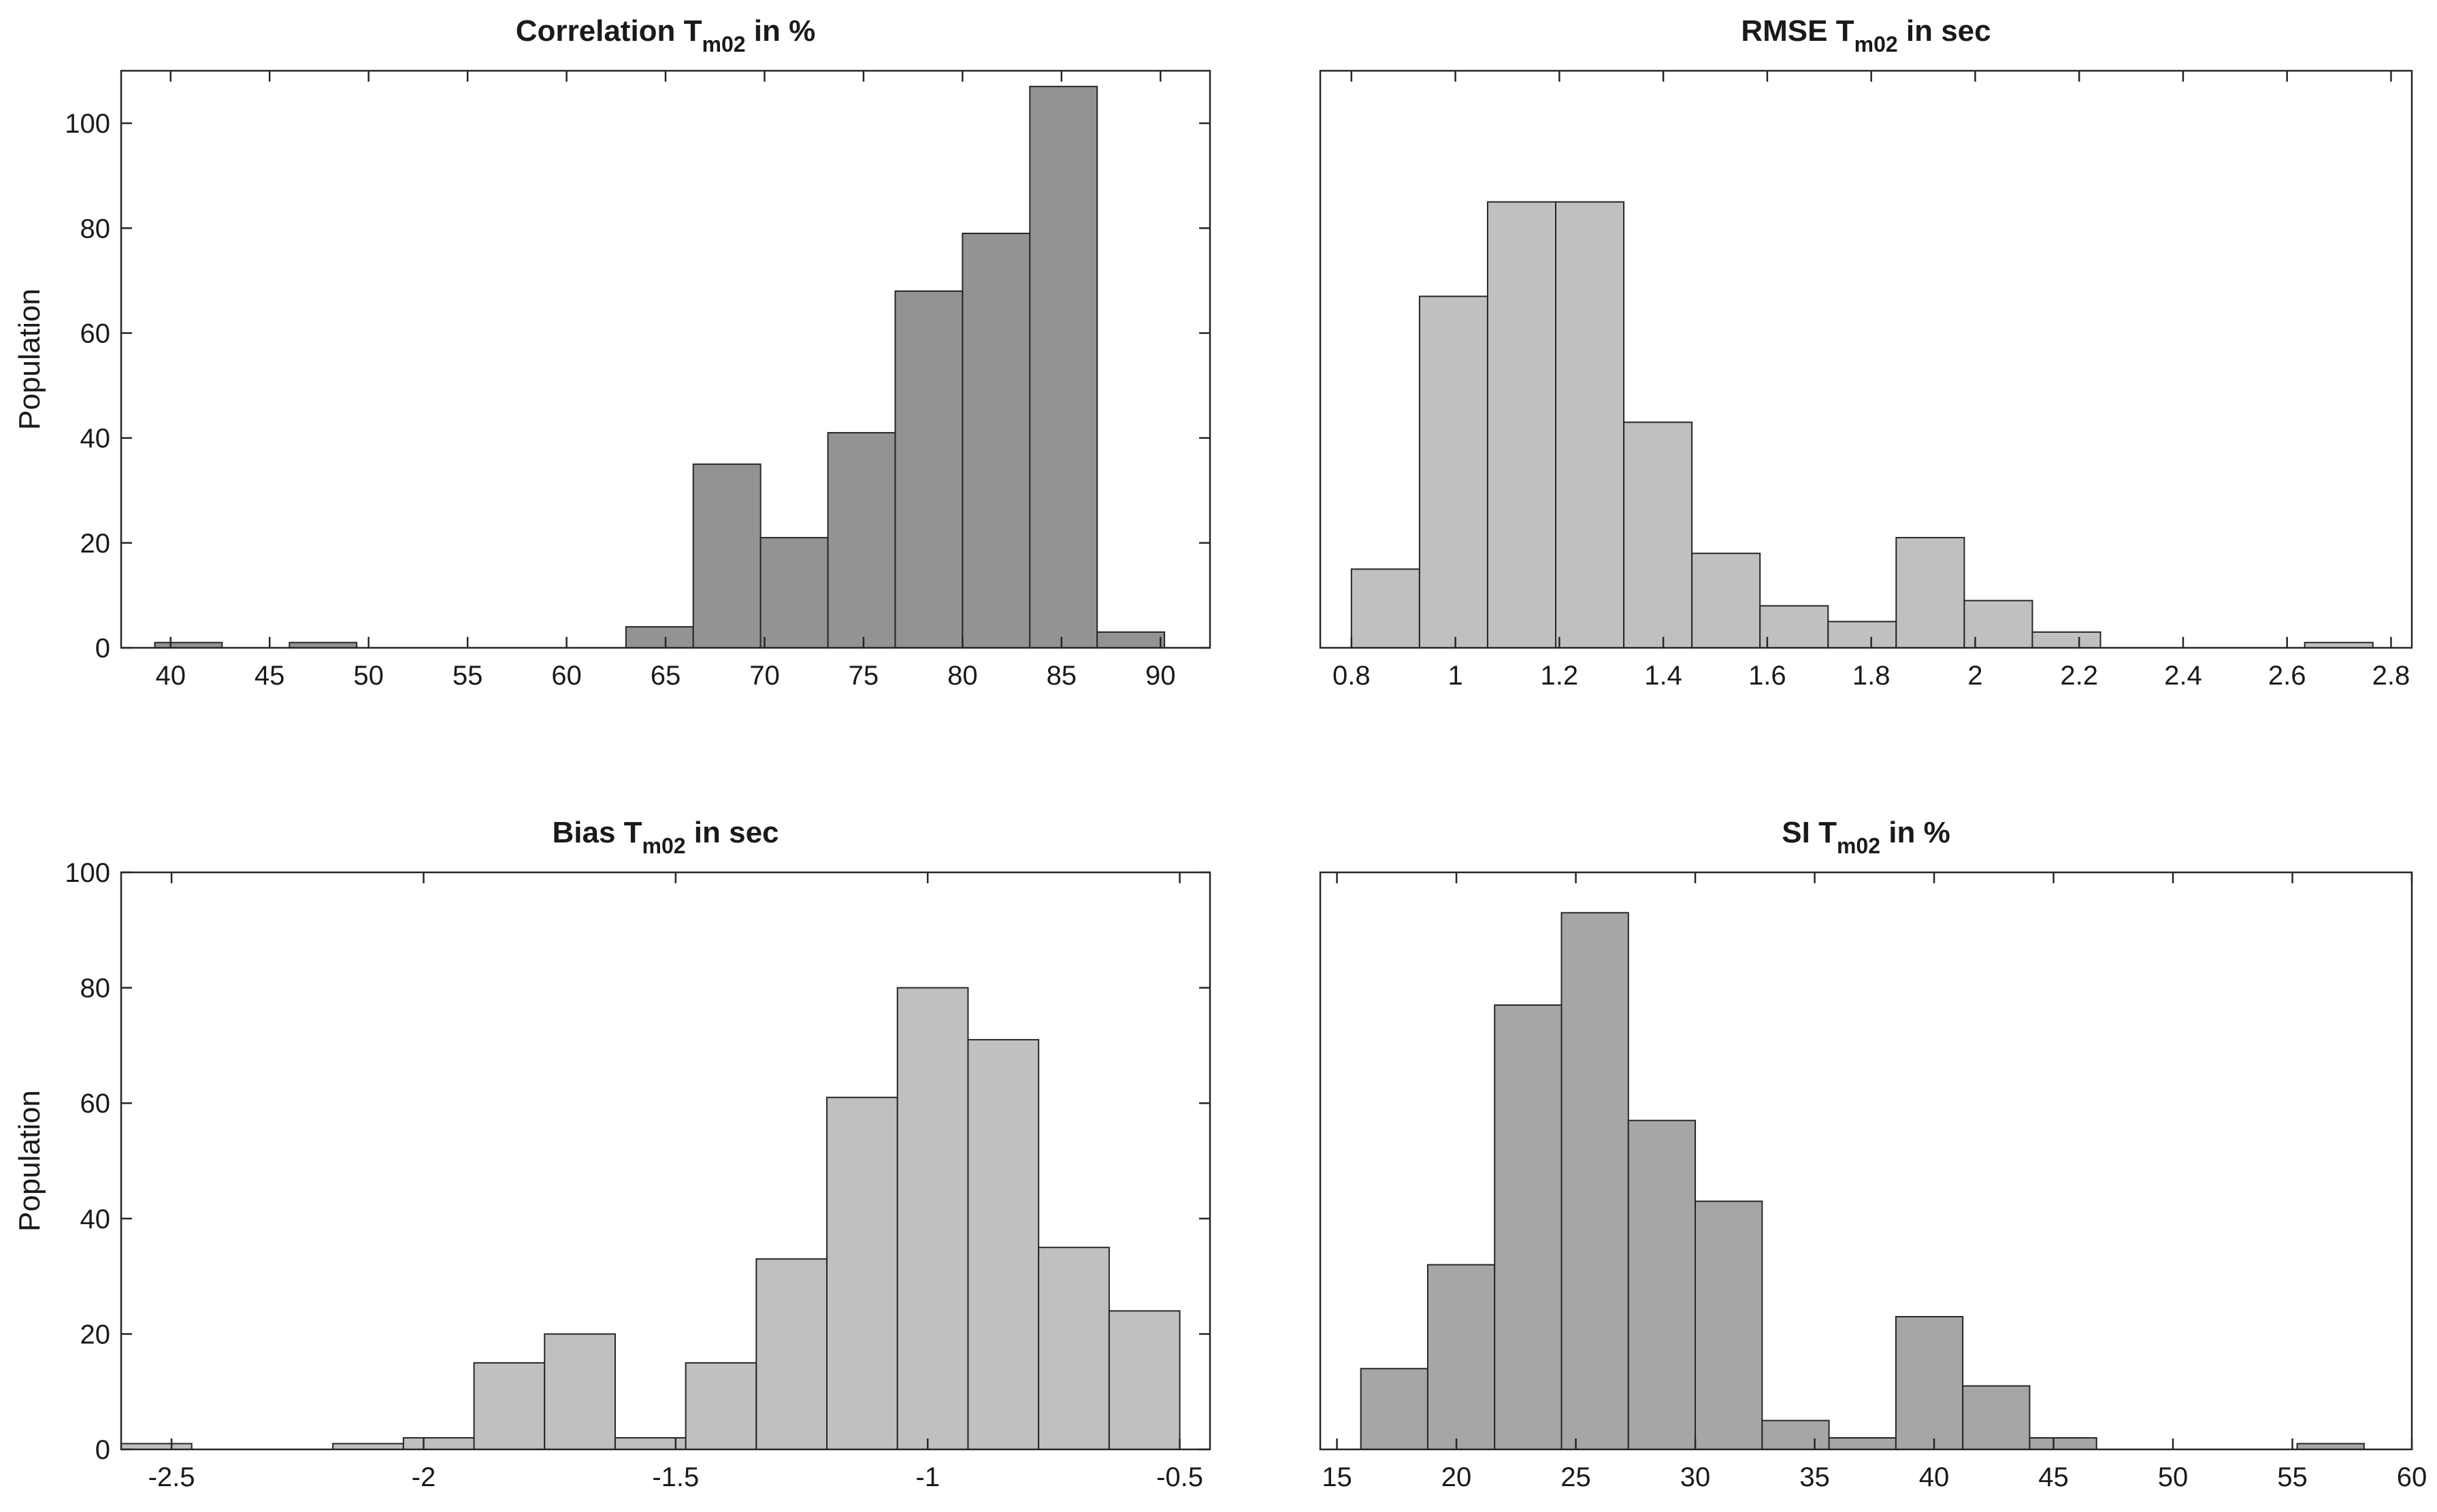 The height and width of the screenshot is (1512, 2437). I want to click on y-axis-label: Population, so click(29, 1161).